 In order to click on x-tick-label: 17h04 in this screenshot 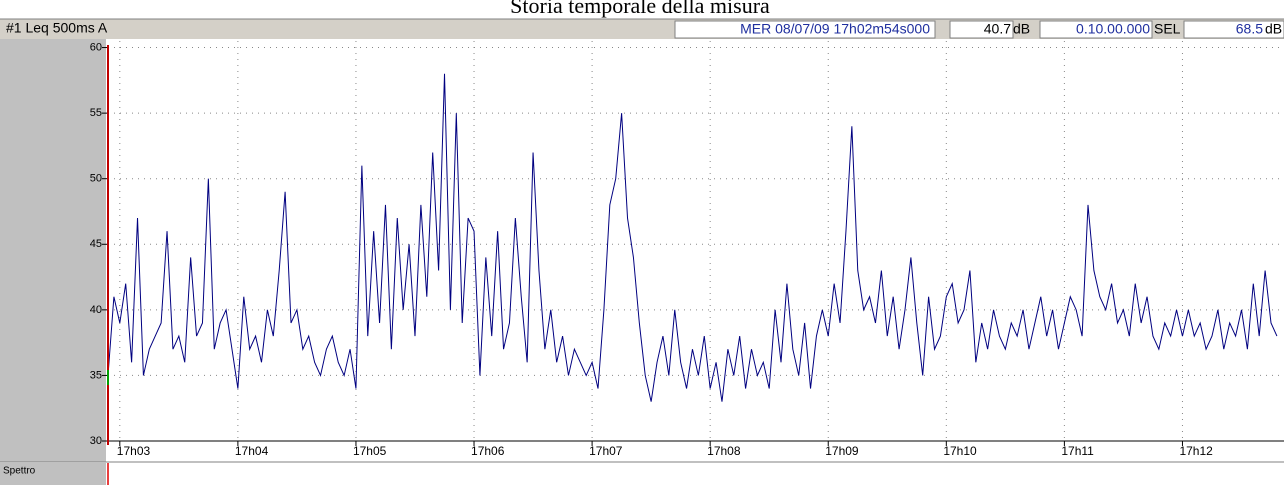, I will do `click(252, 451)`.